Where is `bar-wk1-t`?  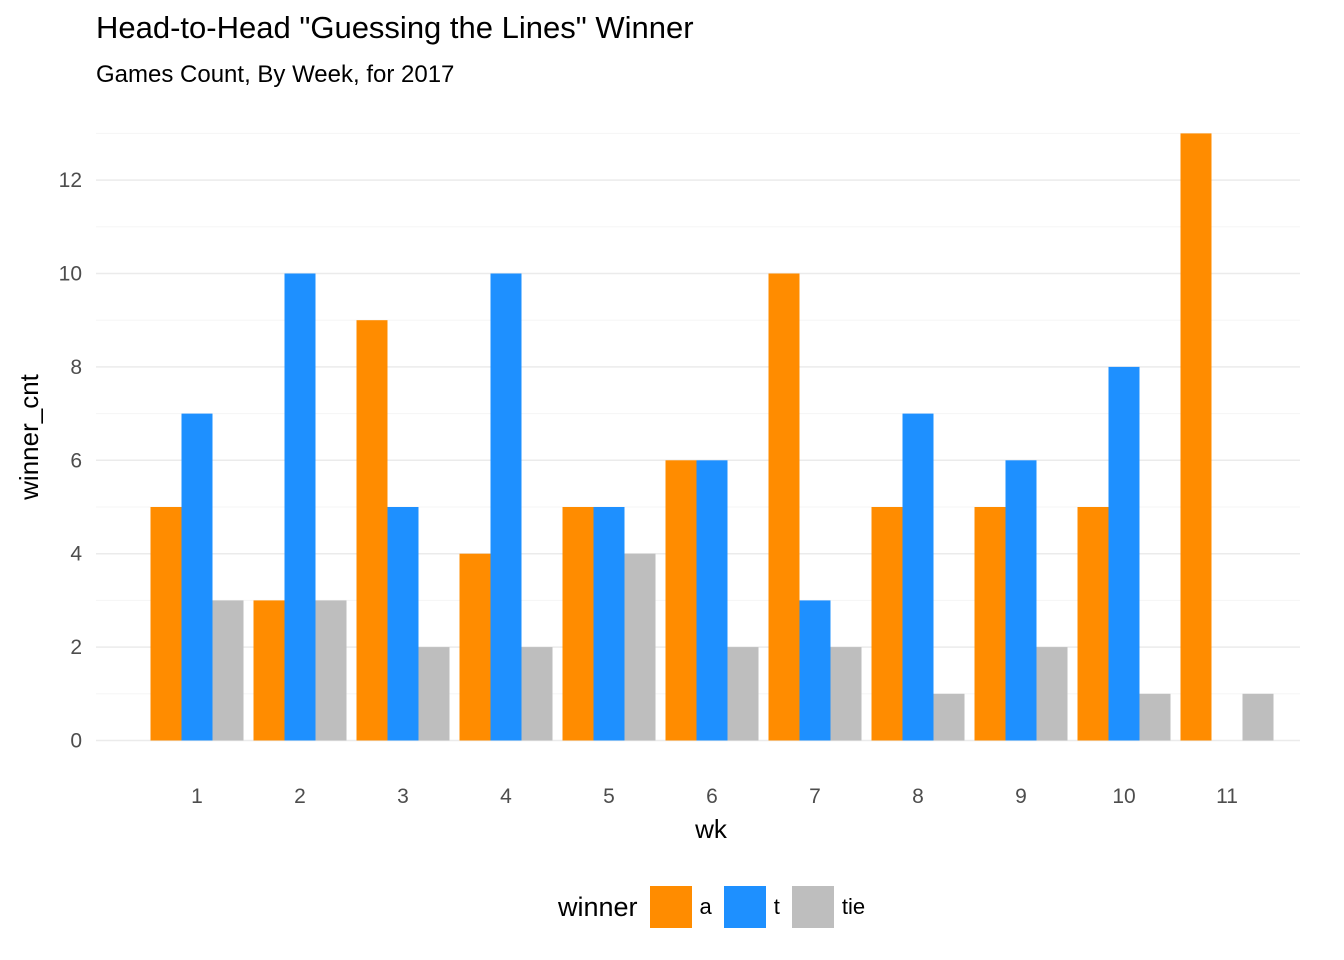
bar-wk1-t is located at coordinates (197, 577).